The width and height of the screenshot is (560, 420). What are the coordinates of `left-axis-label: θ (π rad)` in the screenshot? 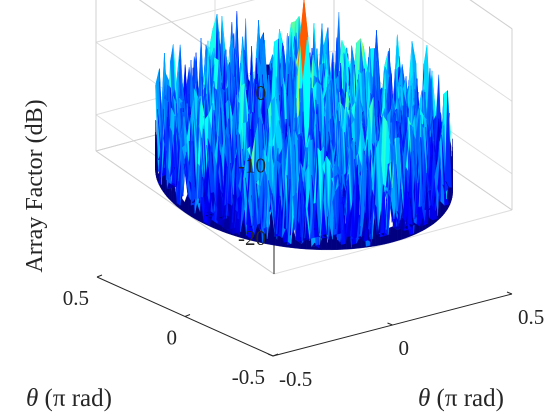 It's located at (69, 398).